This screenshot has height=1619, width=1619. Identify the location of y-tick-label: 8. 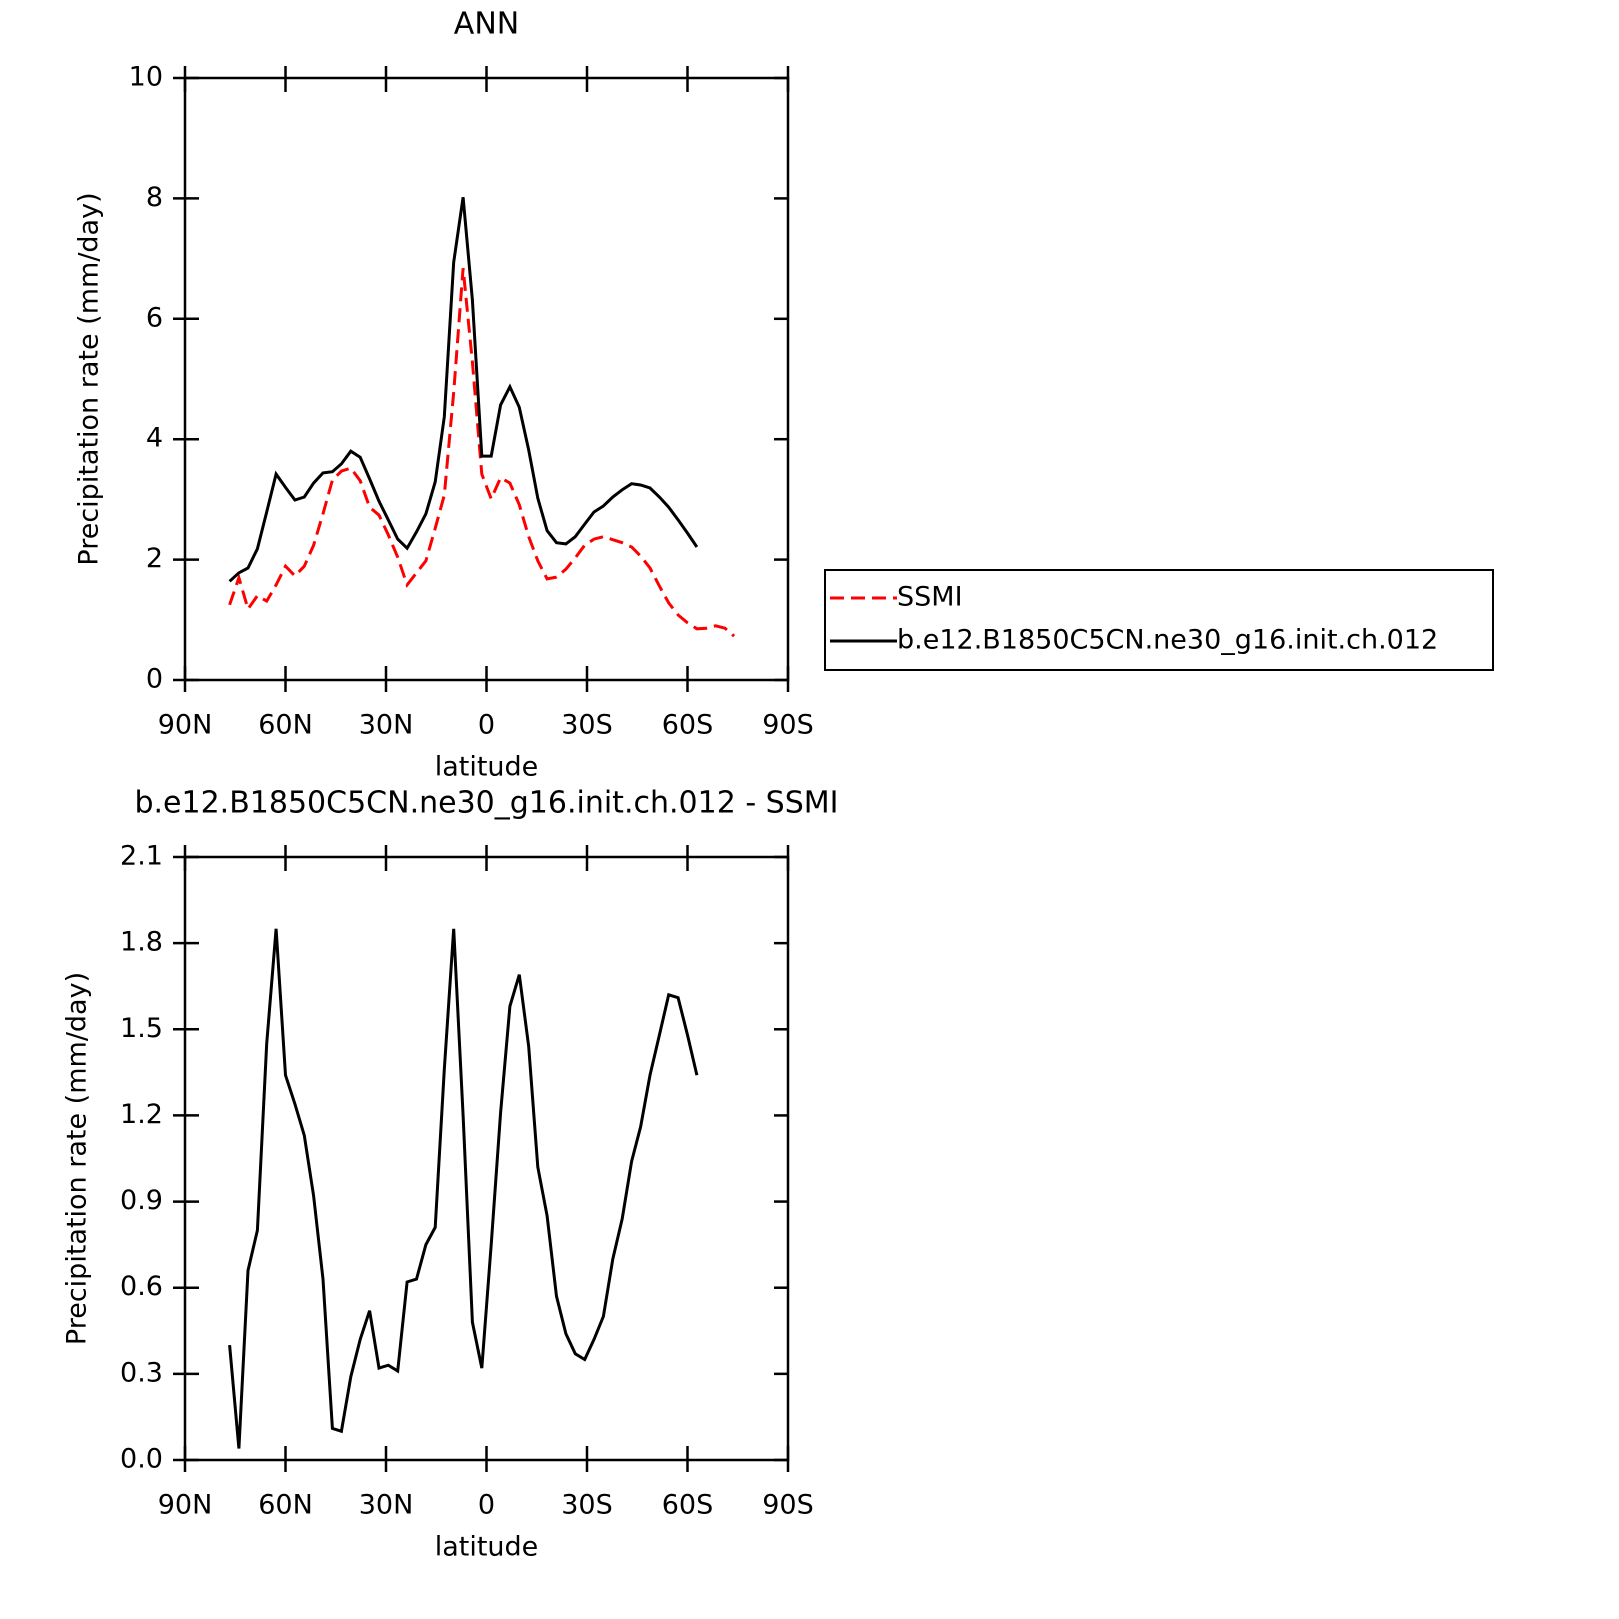
(154, 197).